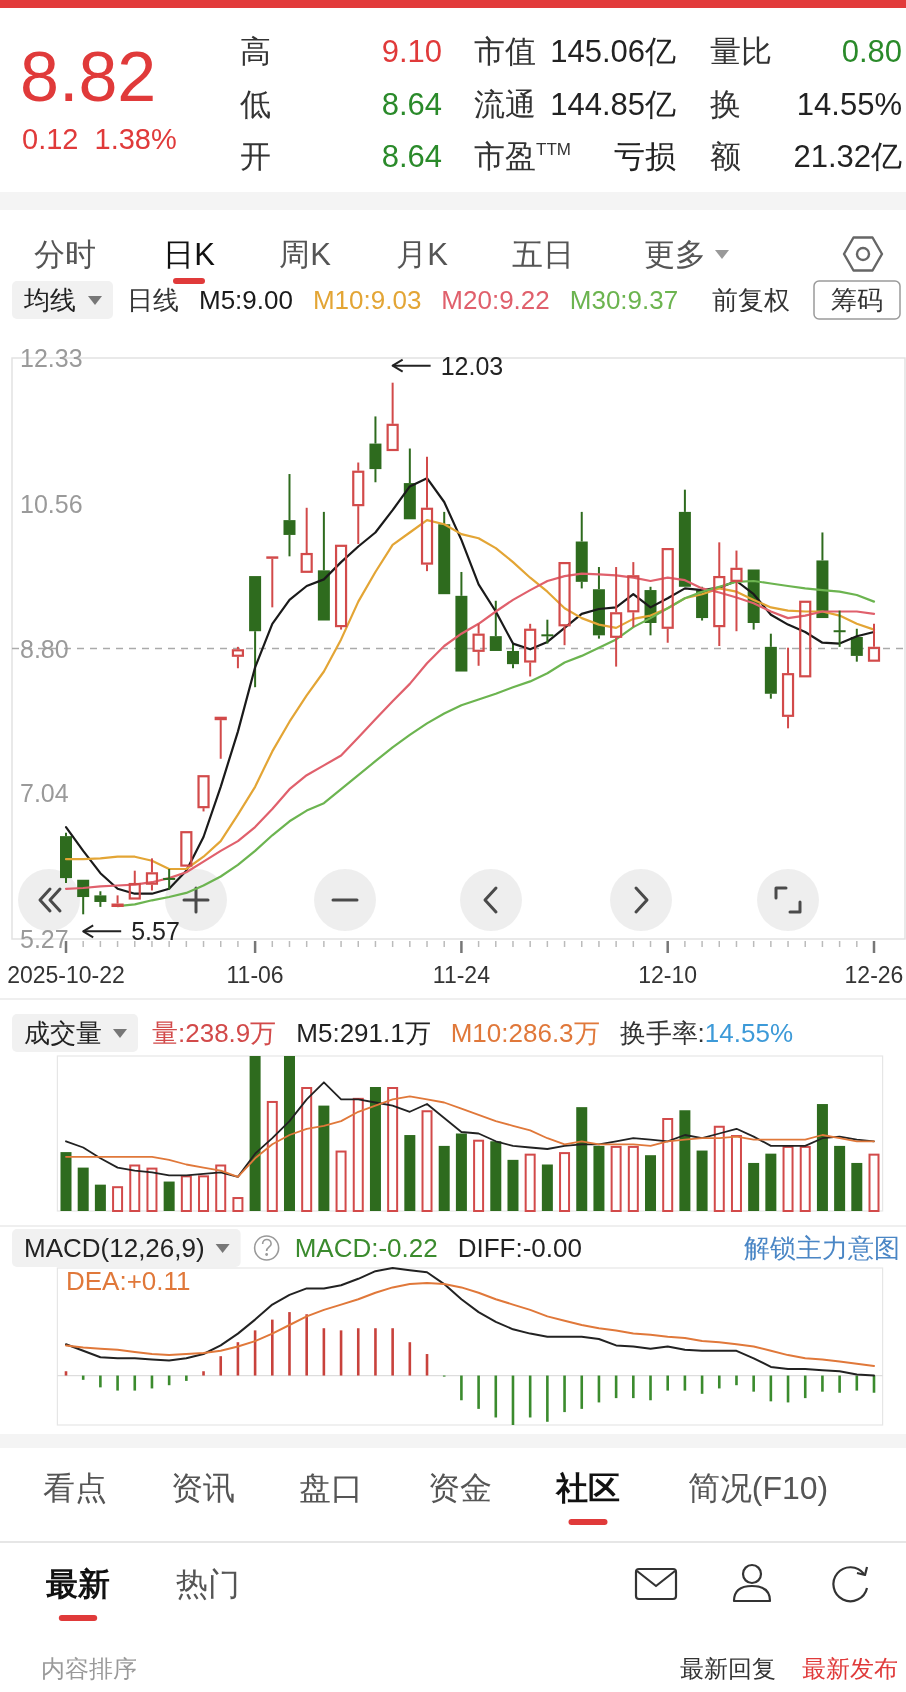 This screenshot has height=1692, width=906. Describe the element at coordinates (662, 1033) in the screenshot. I see `text: 换手率:` at that location.